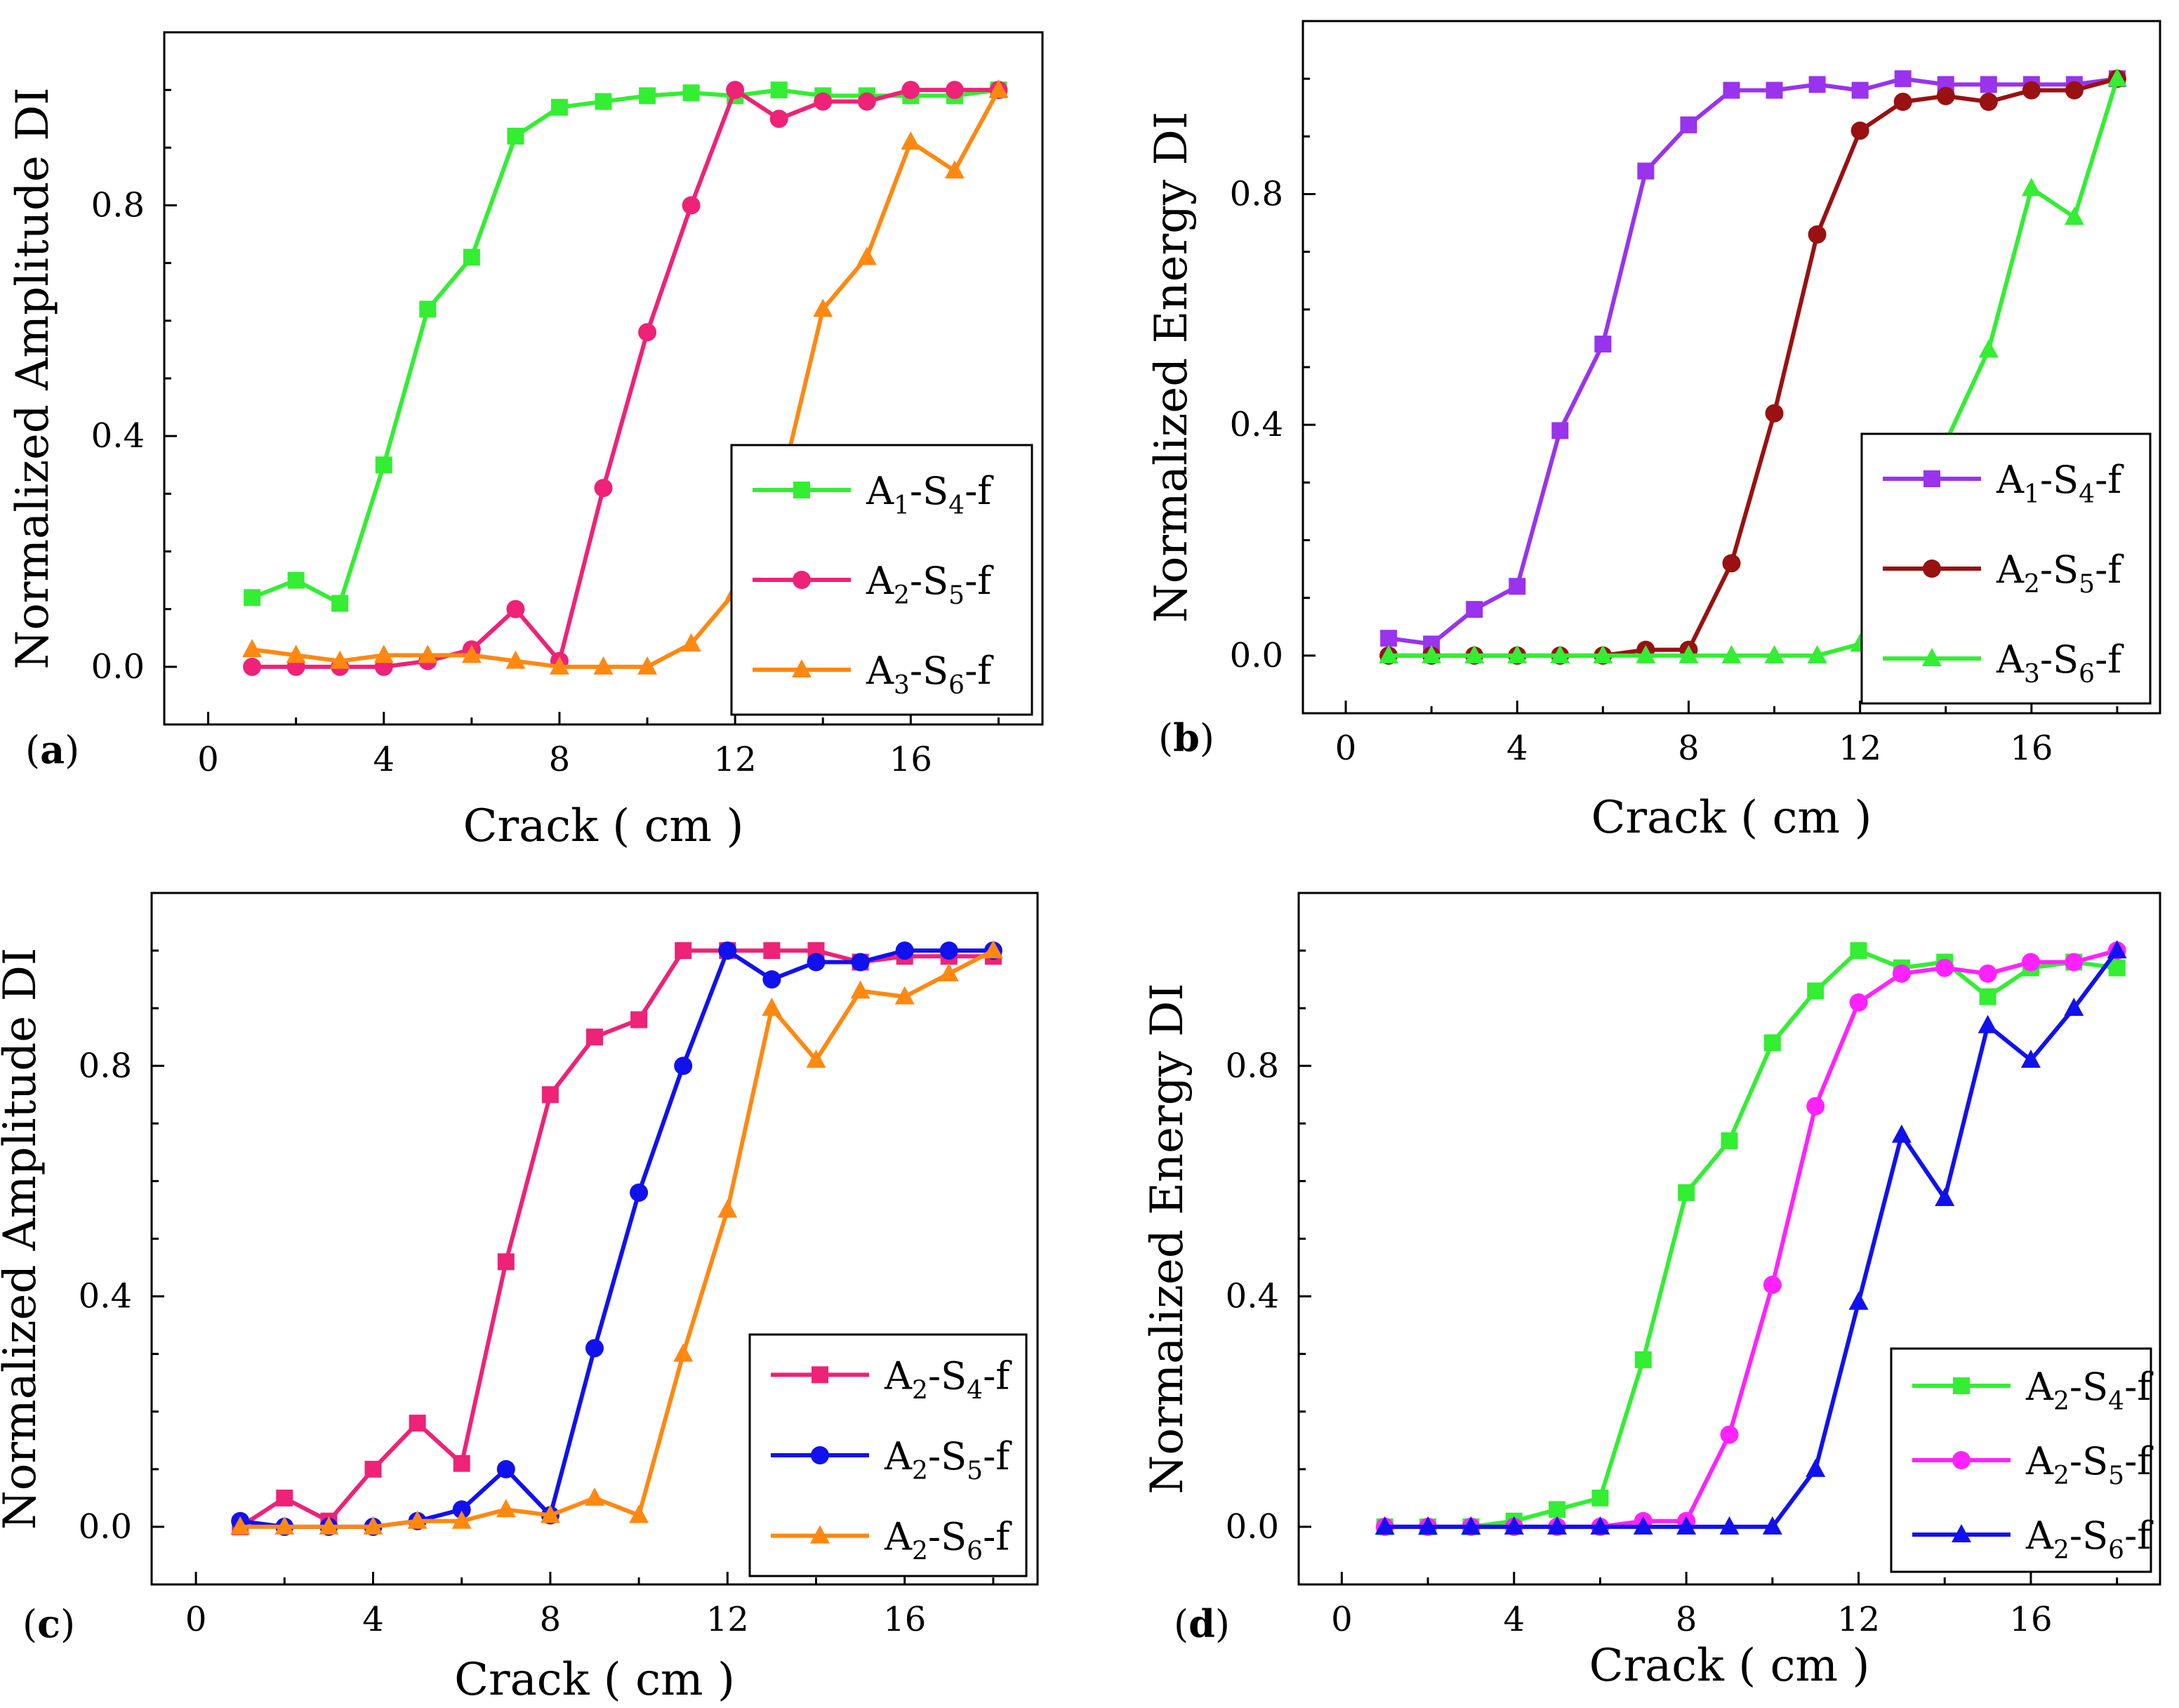 This screenshot has height=1708, width=2179. Describe the element at coordinates (626, 378) in the screenshot. I see `series-line` at that location.